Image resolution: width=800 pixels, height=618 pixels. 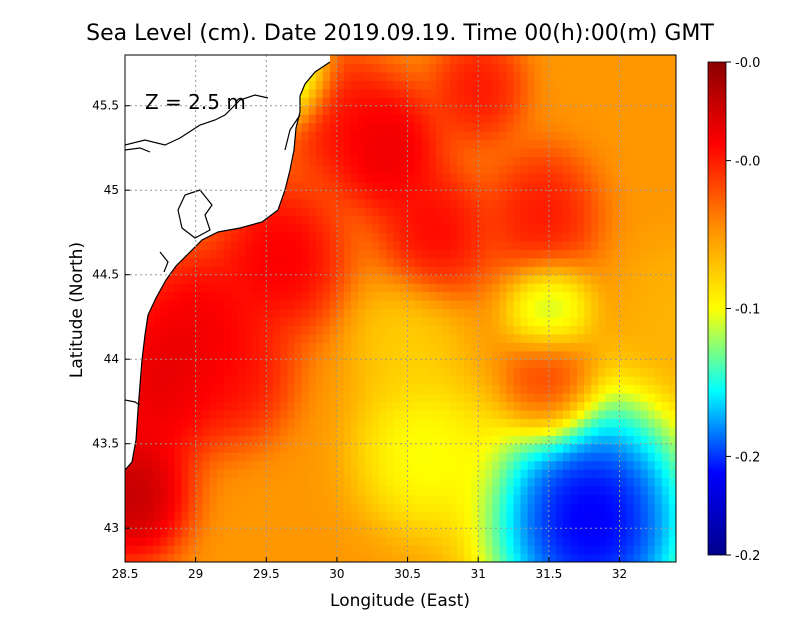 What do you see at coordinates (133, 402) in the screenshot?
I see `inland-border` at bounding box center [133, 402].